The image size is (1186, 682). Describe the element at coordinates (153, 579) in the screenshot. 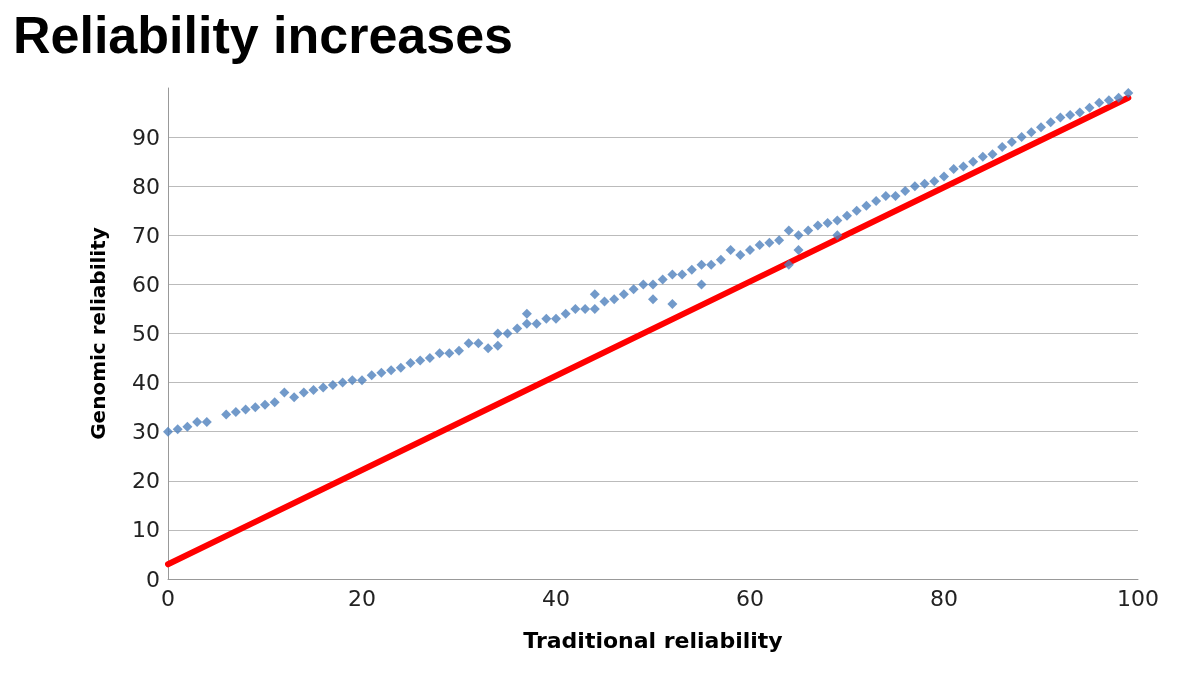

I see `y-tick-label: 0` at that location.